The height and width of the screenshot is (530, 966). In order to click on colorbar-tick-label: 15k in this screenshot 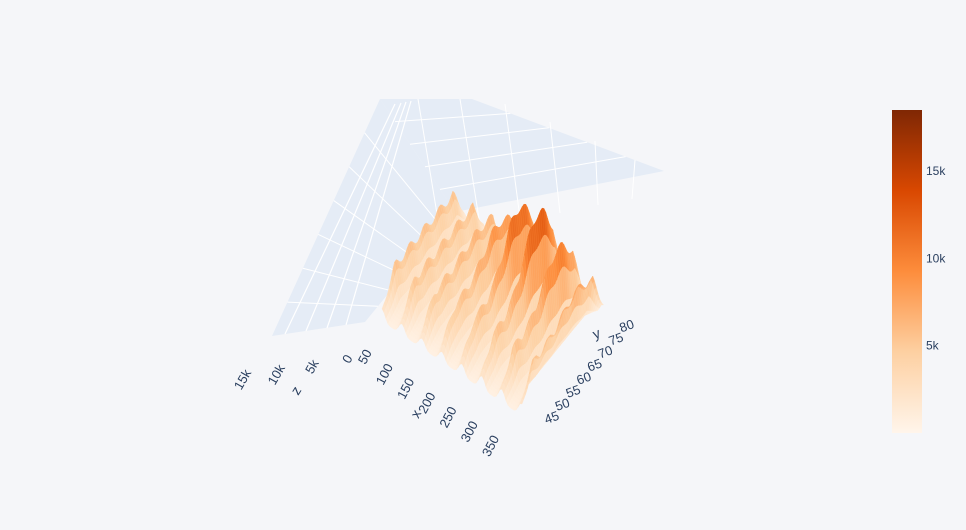, I will do `click(936, 171)`.